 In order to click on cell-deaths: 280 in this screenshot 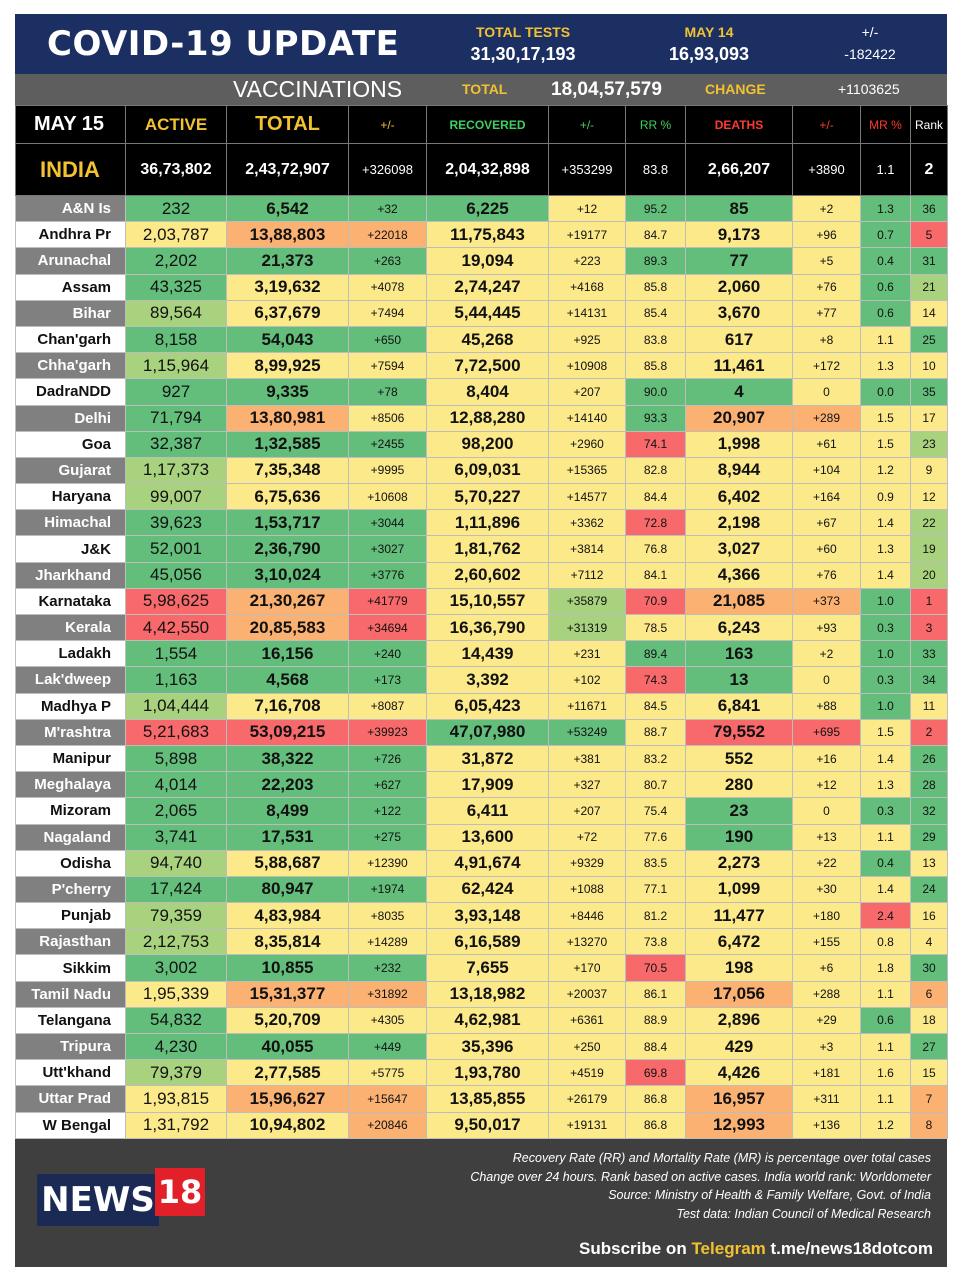, I will do `click(739, 785)`.